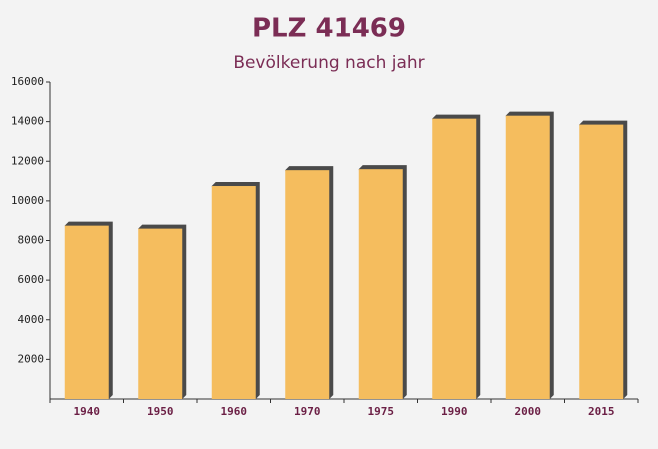 Image resolution: width=658 pixels, height=449 pixels. I want to click on x-tick-label: 1975, so click(381, 411).